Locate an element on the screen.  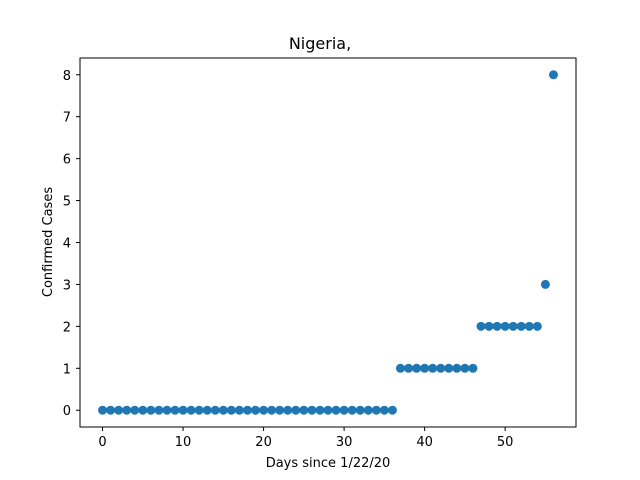
x-tick-label: 40 is located at coordinates (424, 442).